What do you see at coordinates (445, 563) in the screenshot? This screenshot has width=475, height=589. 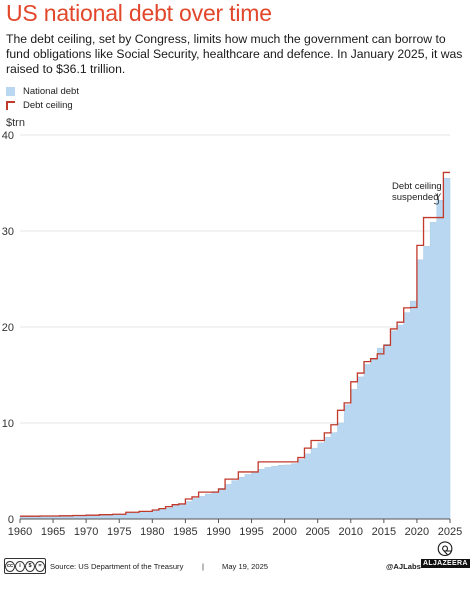 I see `aljazeera-wordmark: ALJAZEERA` at bounding box center [445, 563].